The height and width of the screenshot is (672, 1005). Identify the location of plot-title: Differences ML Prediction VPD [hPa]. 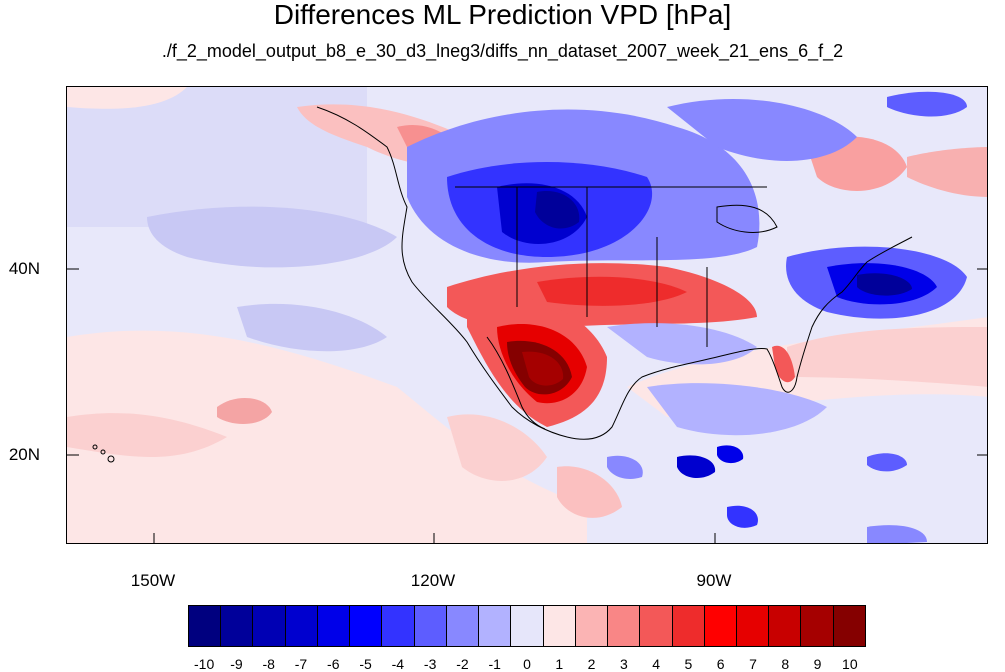
(502, 15).